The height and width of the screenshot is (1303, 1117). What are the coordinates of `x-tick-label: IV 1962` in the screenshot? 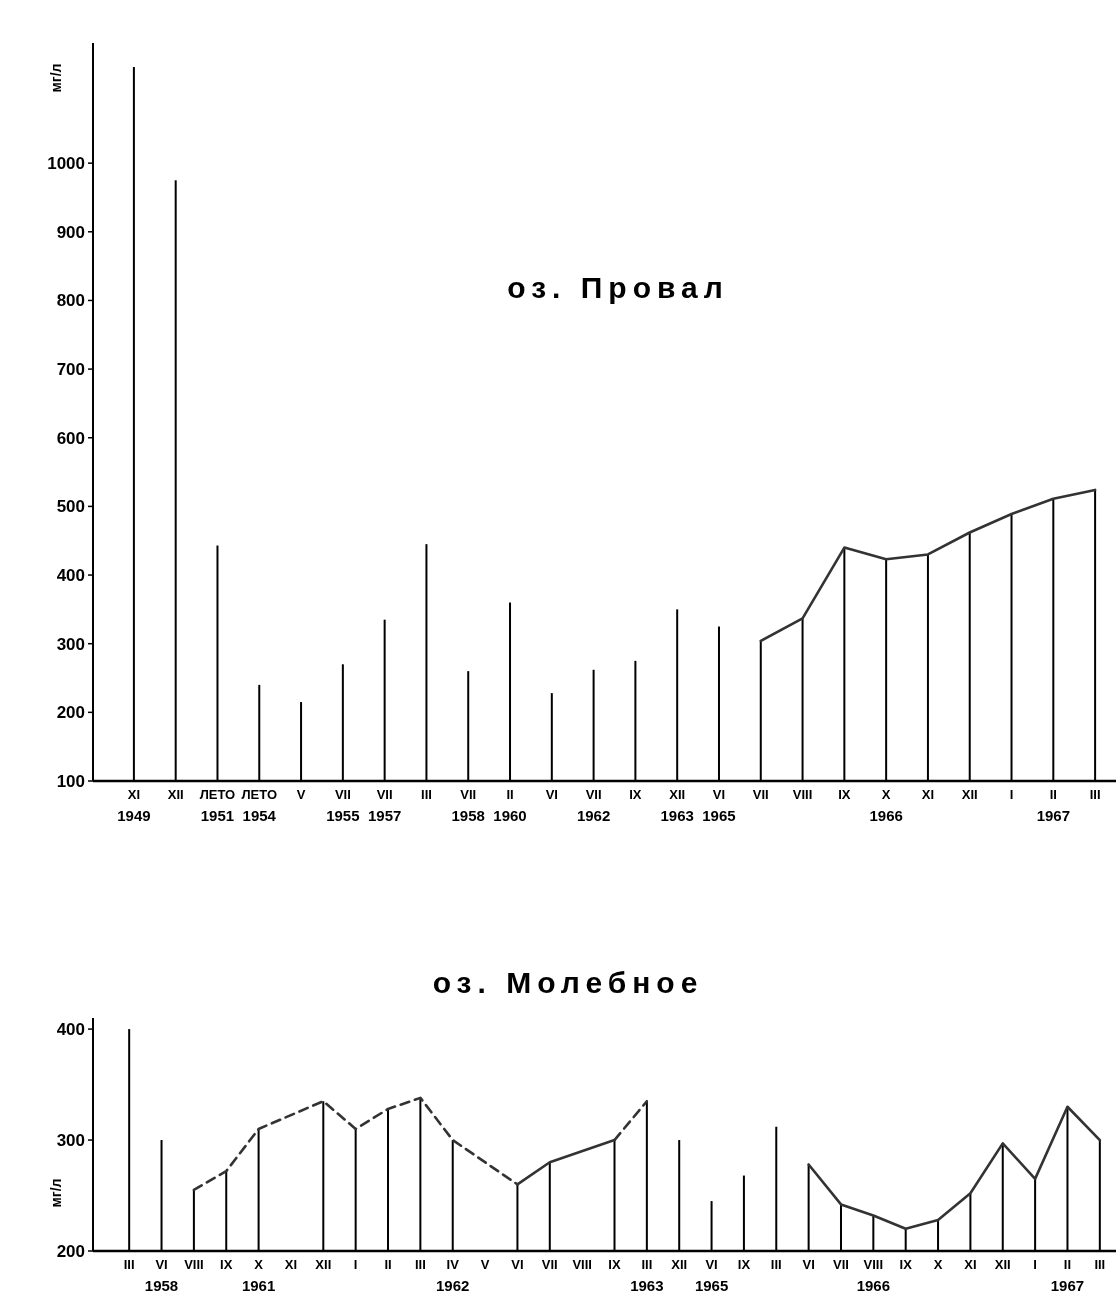 It's located at (453, 1275).